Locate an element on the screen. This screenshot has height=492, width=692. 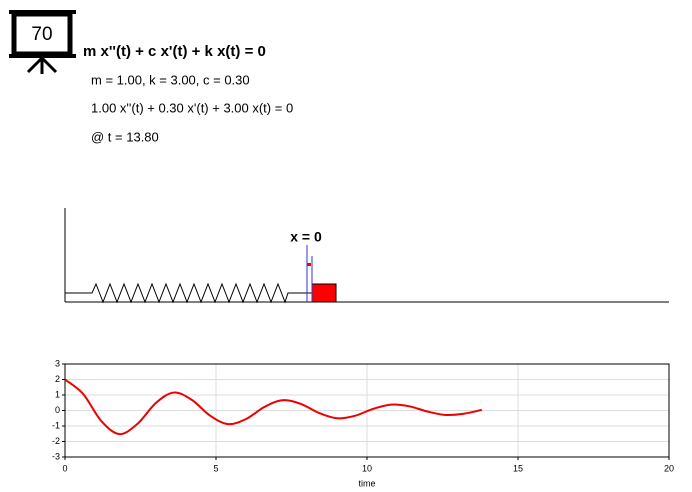
y-tick-label: -3 is located at coordinates (56, 456).